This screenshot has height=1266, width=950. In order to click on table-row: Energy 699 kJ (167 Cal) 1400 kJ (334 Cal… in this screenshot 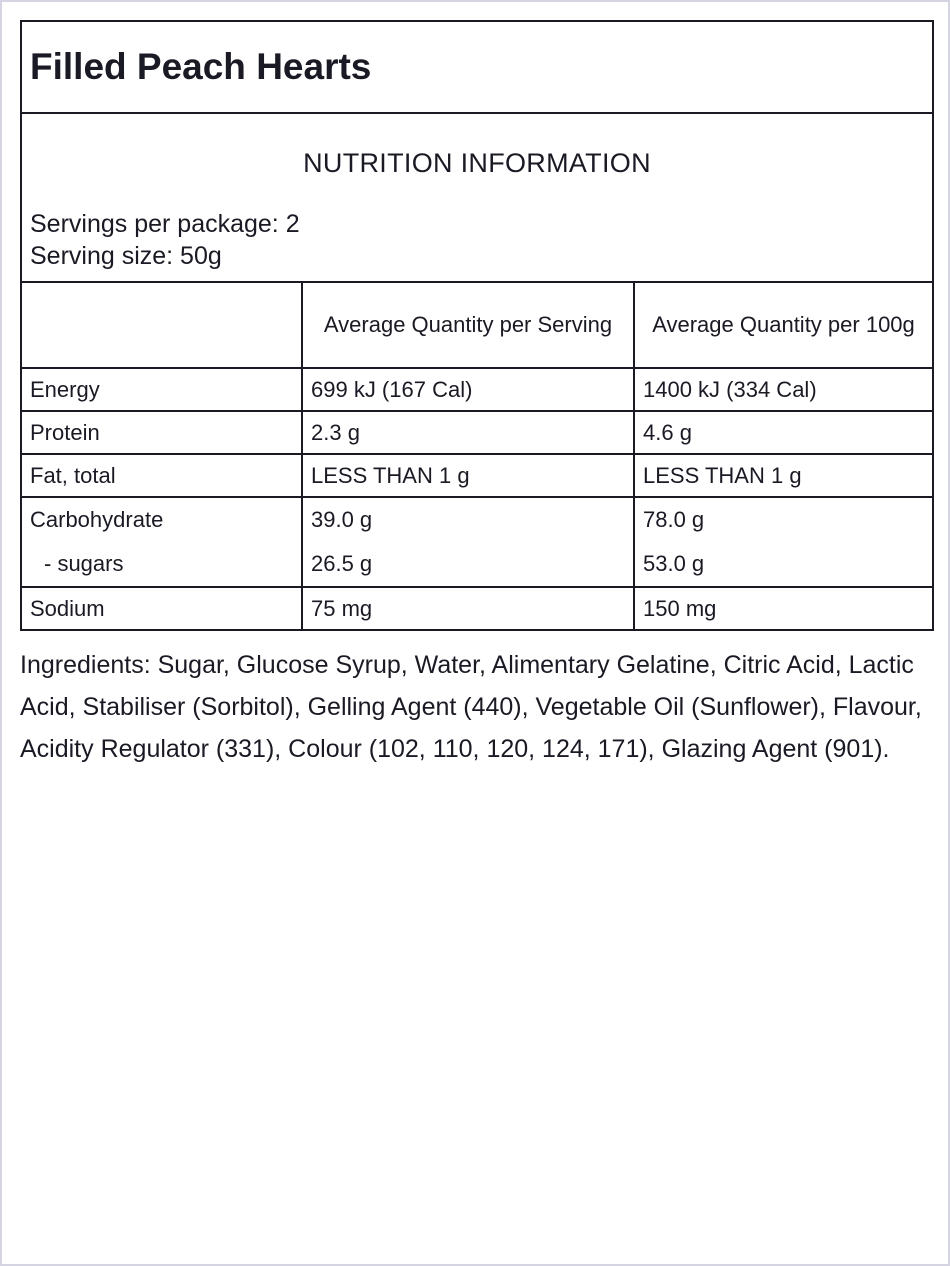, I will do `click(477, 389)`.